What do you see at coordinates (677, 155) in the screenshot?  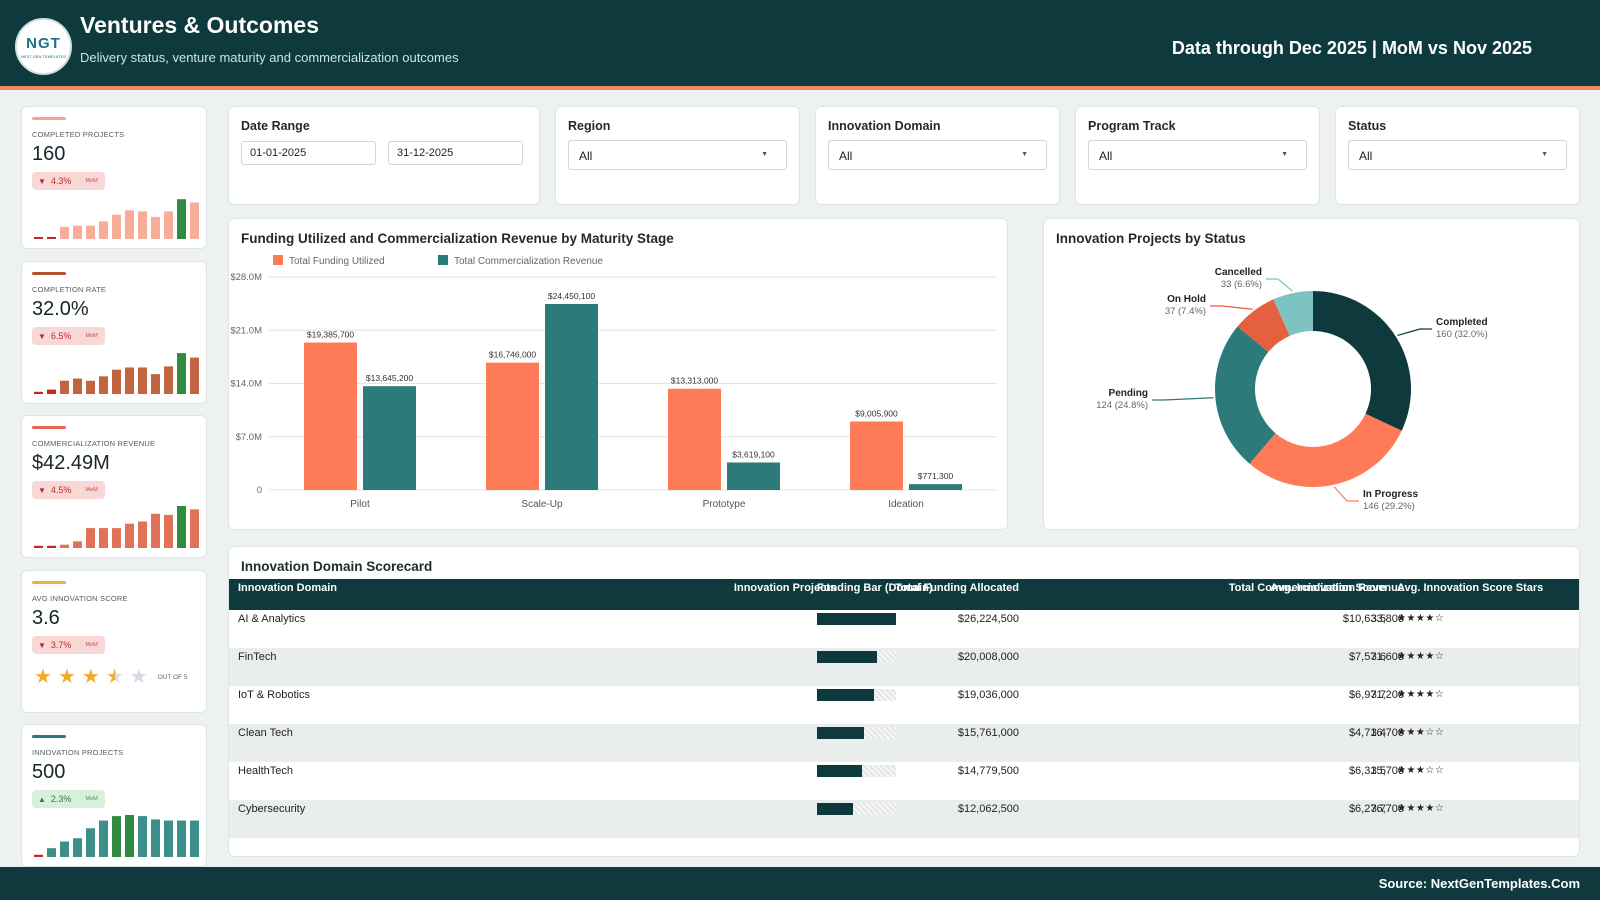 I see `region-select: All ▼` at bounding box center [677, 155].